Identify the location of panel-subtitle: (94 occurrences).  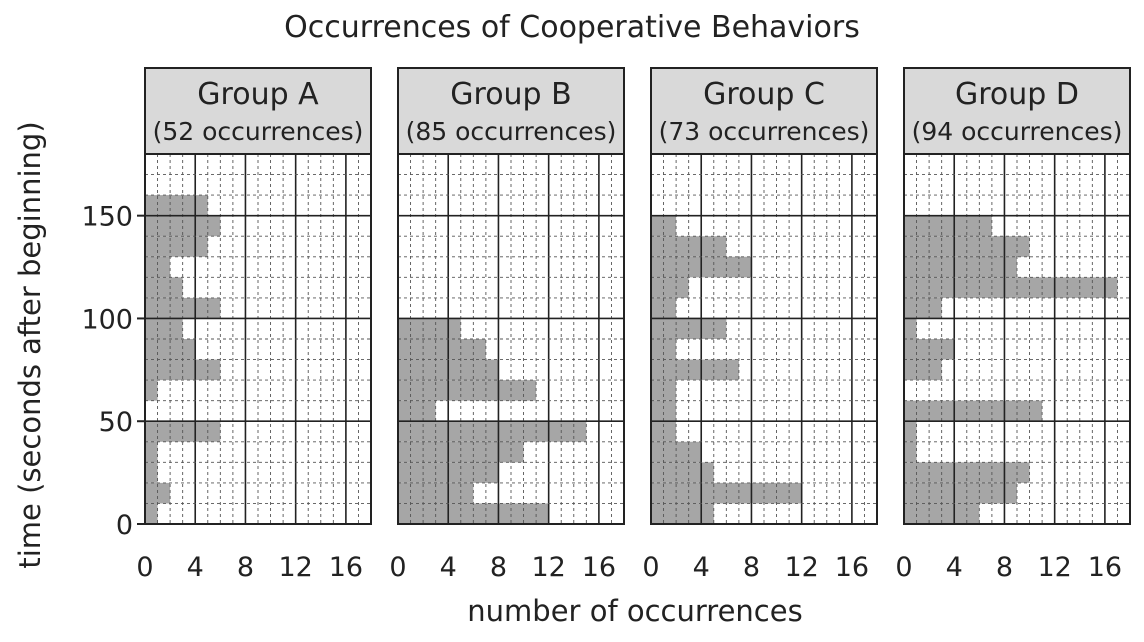
(1017, 131).